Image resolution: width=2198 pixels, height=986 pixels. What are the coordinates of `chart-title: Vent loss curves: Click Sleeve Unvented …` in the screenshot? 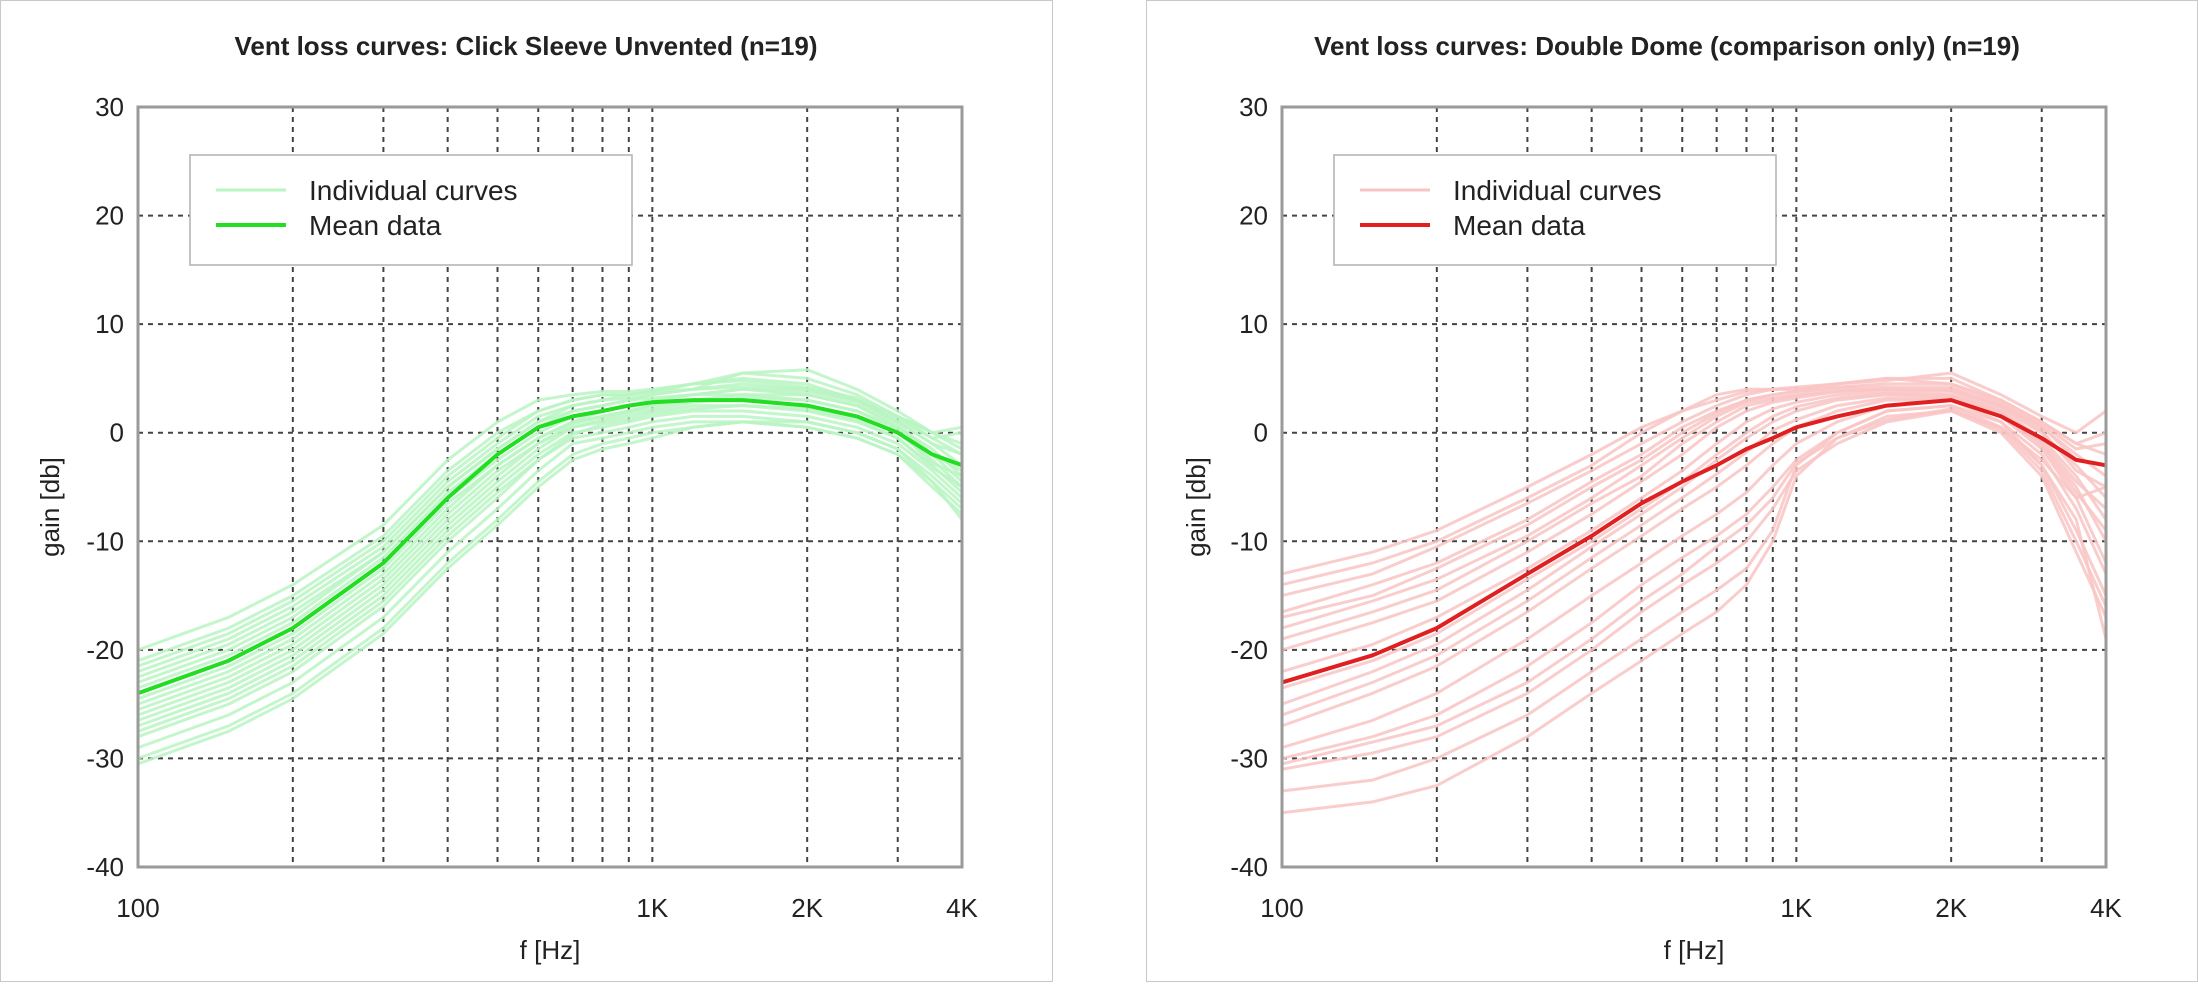 It's located at (525, 46).